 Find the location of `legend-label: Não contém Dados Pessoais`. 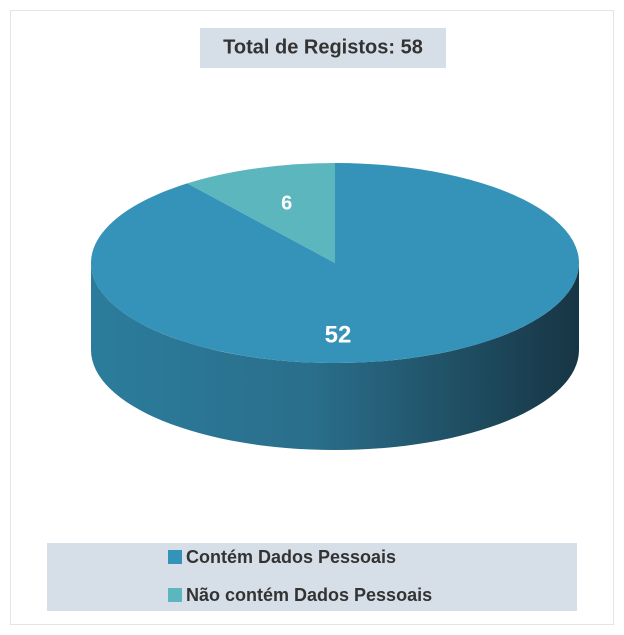

legend-label: Não contém Dados Pessoais is located at coordinates (309, 595).